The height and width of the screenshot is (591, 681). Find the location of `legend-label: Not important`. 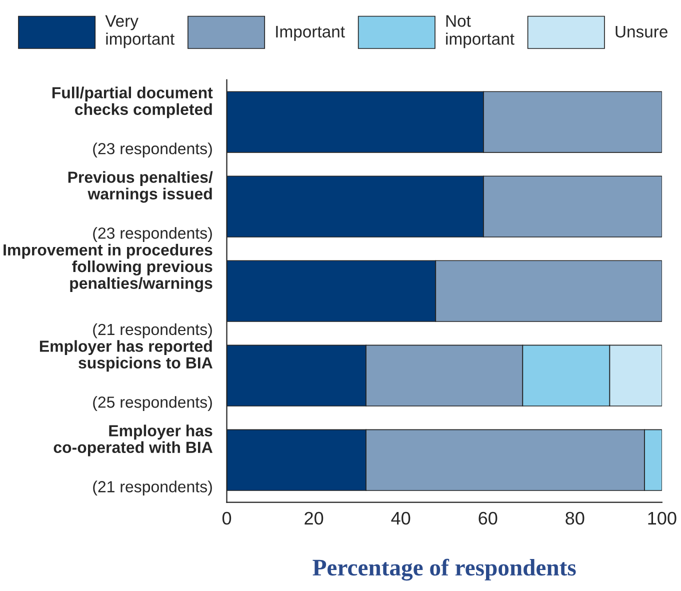

legend-label: Not important is located at coordinates (480, 31).